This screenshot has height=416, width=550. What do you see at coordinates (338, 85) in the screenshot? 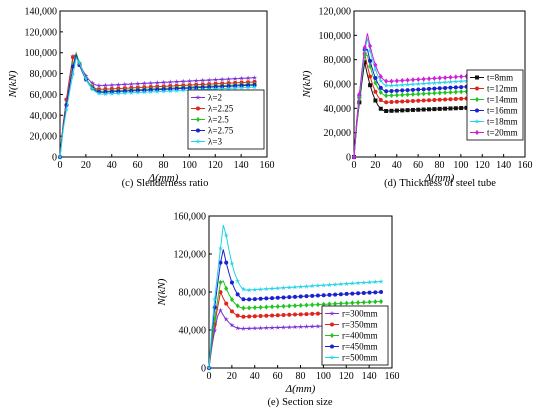
I see `y-tick-label: 60,000` at bounding box center [338, 85].